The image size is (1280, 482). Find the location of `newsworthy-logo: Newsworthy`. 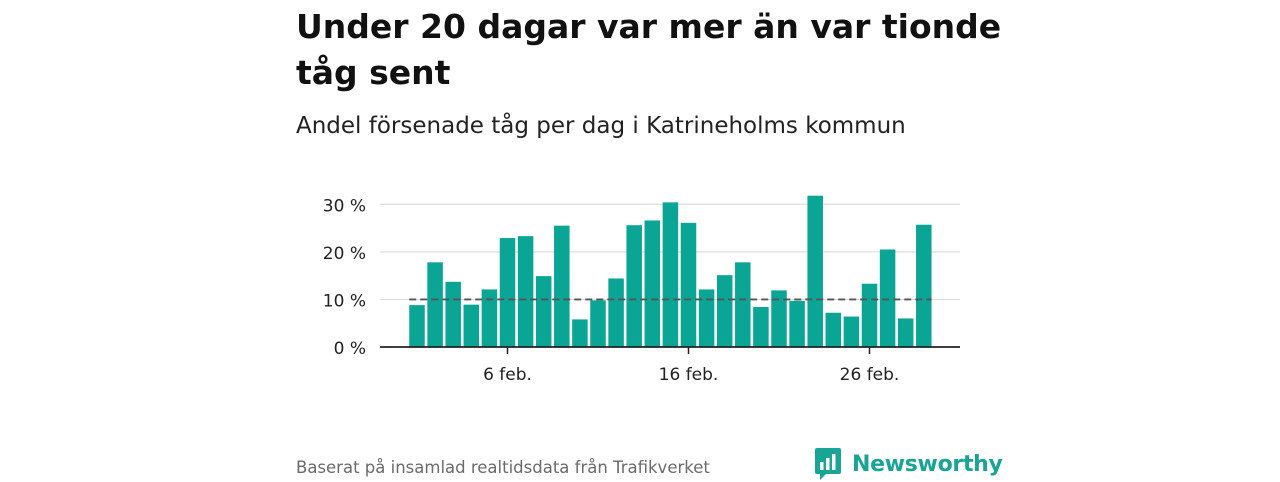

newsworthy-logo: Newsworthy is located at coordinates (908, 464).